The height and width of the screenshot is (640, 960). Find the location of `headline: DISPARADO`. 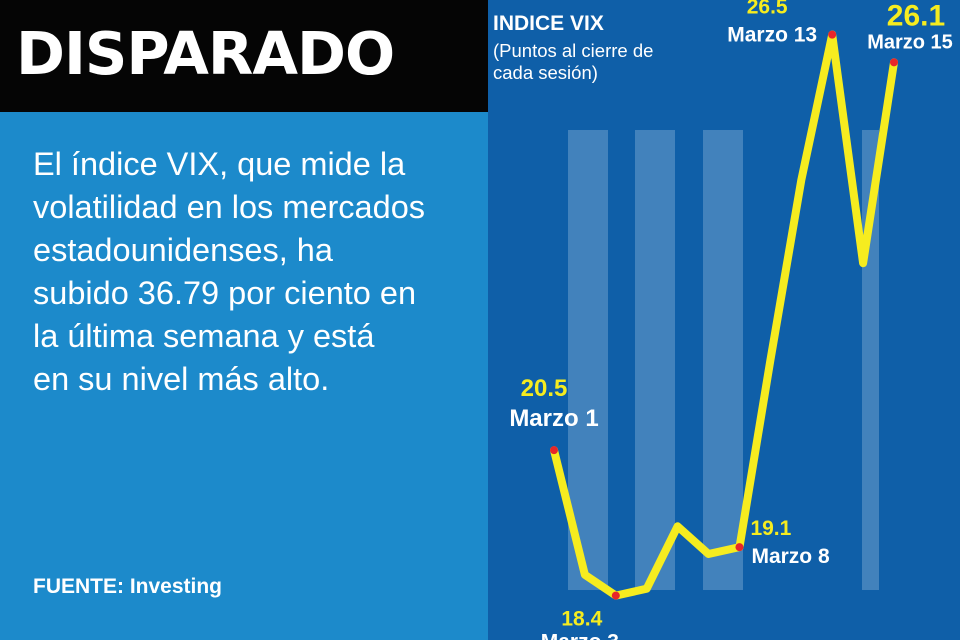

headline: DISPARADO is located at coordinates (205, 53).